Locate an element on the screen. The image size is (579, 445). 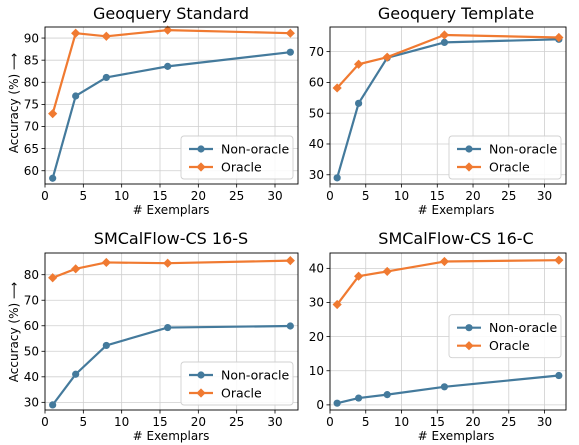
y-tick-label: 75 is located at coordinates (31, 105).